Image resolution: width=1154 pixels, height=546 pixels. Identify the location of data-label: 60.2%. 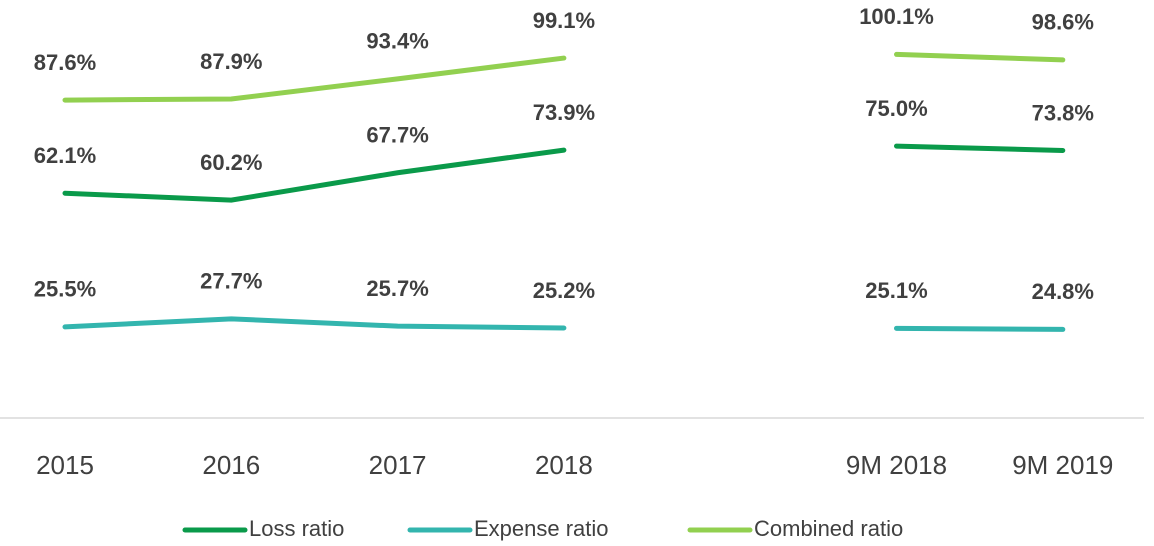
(231, 162).